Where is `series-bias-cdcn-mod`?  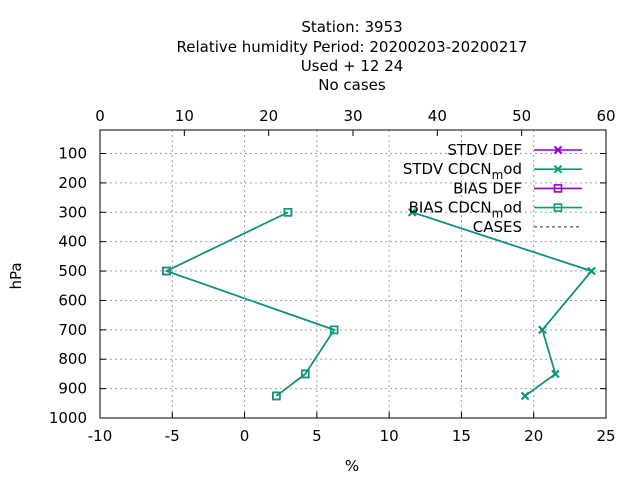 series-bias-cdcn-mod is located at coordinates (250, 304).